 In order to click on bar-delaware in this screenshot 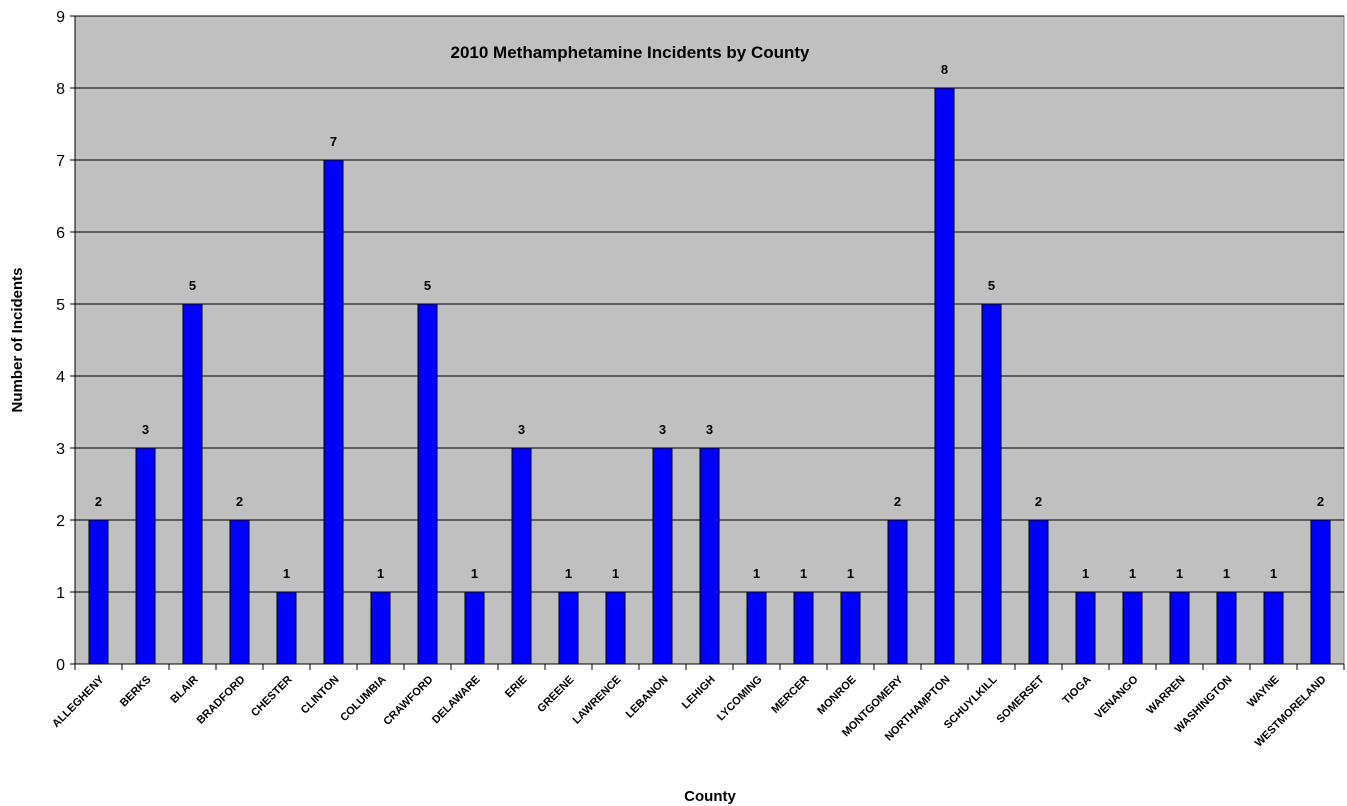, I will do `click(474, 628)`.